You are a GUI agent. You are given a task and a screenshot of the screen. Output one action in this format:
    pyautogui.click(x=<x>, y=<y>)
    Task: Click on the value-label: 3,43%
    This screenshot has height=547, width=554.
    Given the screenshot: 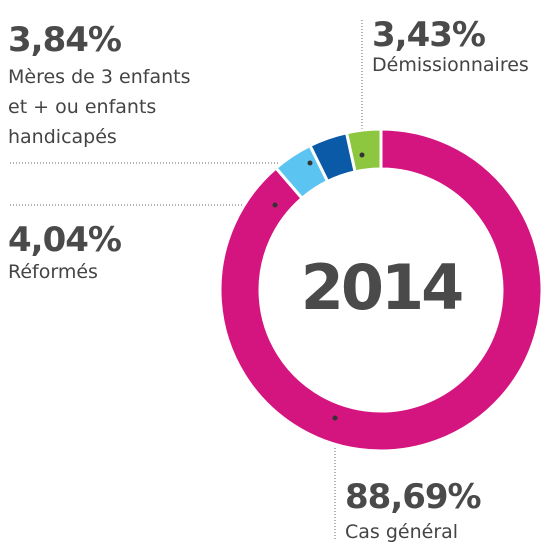 What is the action you would take?
    pyautogui.click(x=429, y=35)
    